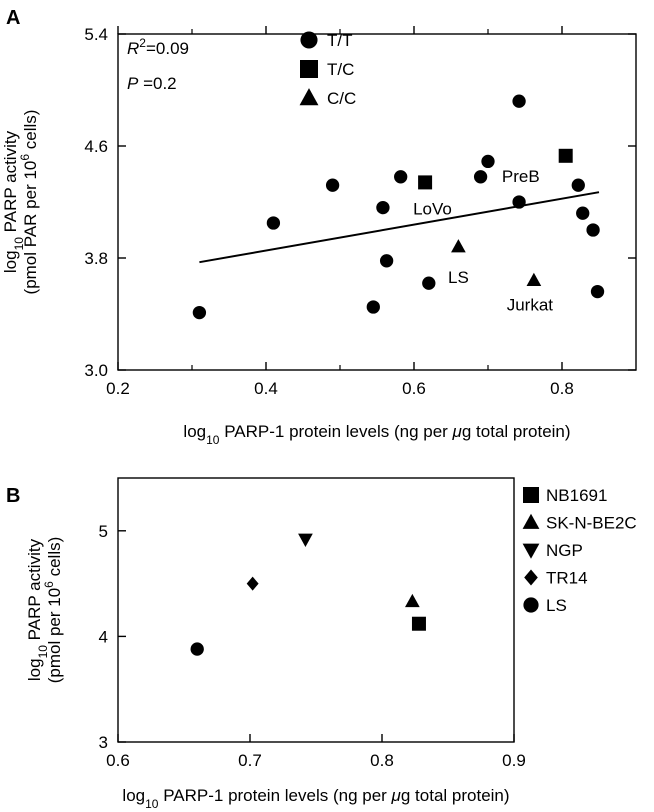 This screenshot has width=654, height=812. What do you see at coordinates (514, 760) in the screenshot?
I see `x-tick-label: 0.9` at bounding box center [514, 760].